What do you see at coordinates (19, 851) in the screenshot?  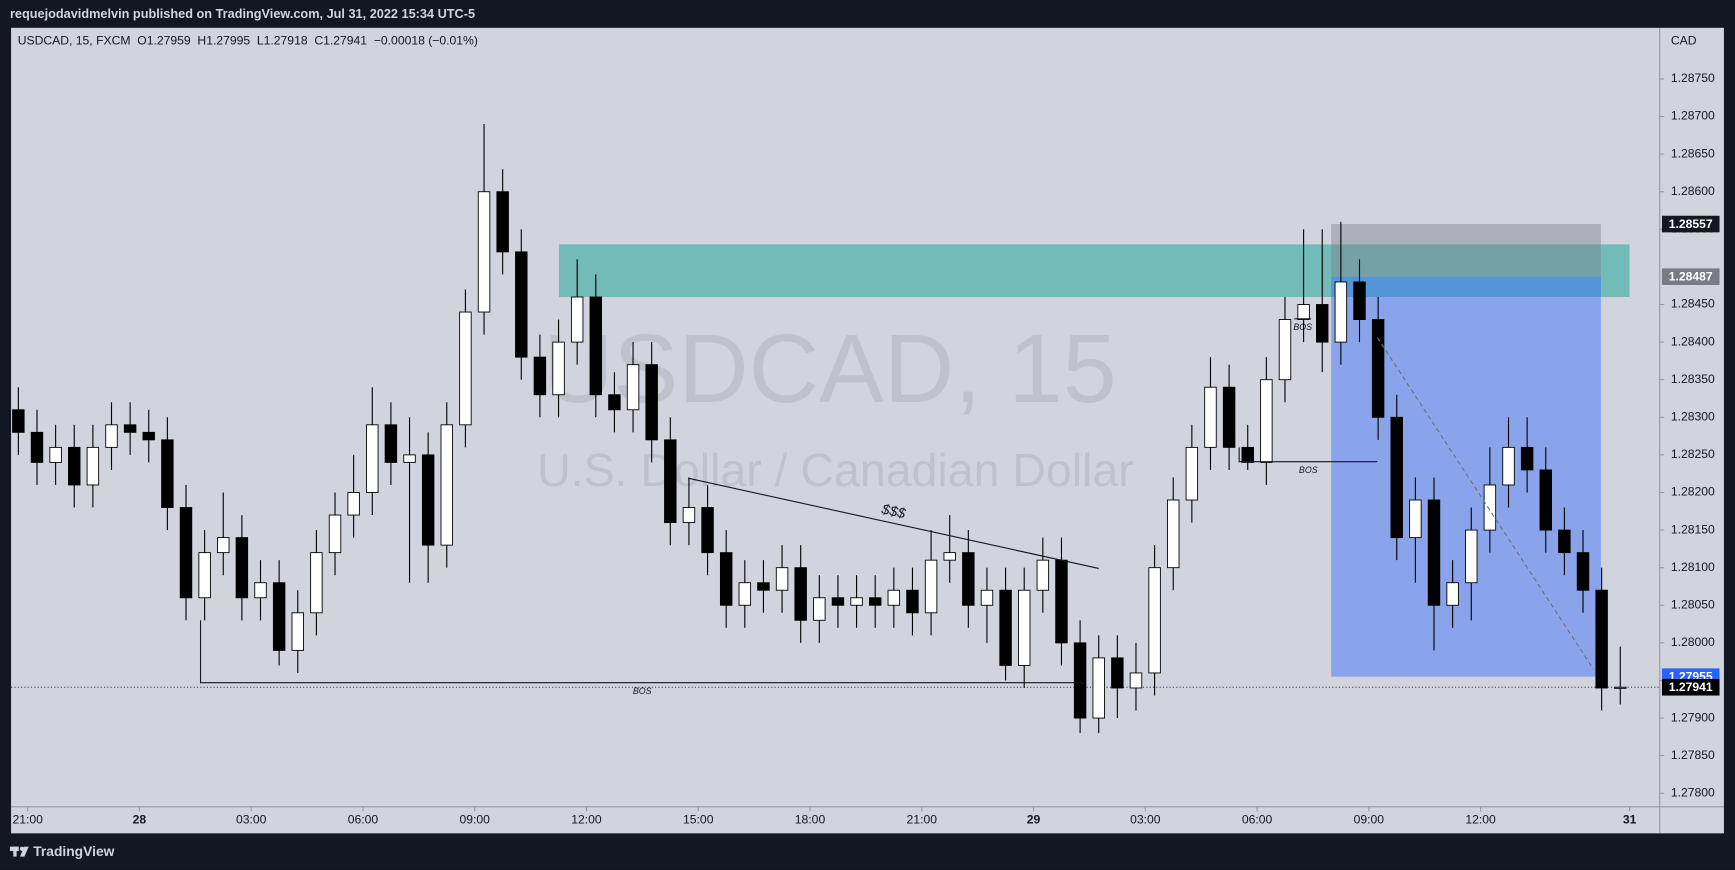 I see `tradingview-logo` at bounding box center [19, 851].